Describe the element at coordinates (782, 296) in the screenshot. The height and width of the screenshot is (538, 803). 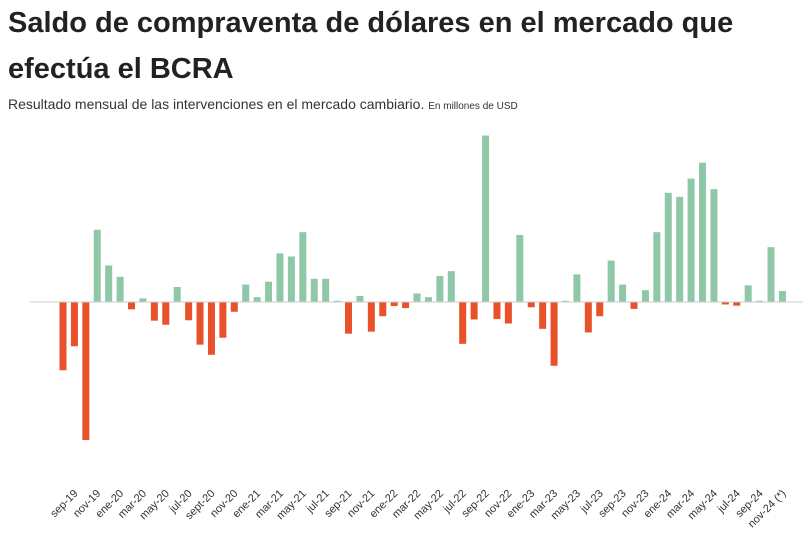
I see `bar-nov-24 (*)` at that location.